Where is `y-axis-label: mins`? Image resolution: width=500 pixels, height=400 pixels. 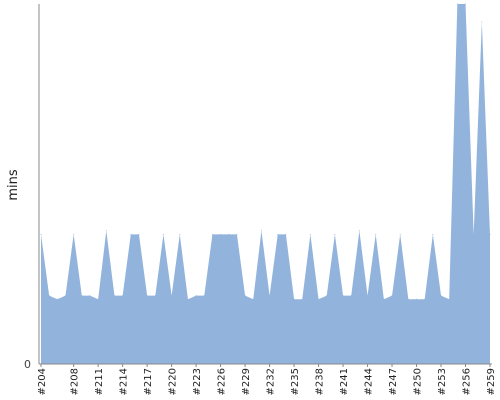
y-axis-label: mins is located at coordinates (13, 185).